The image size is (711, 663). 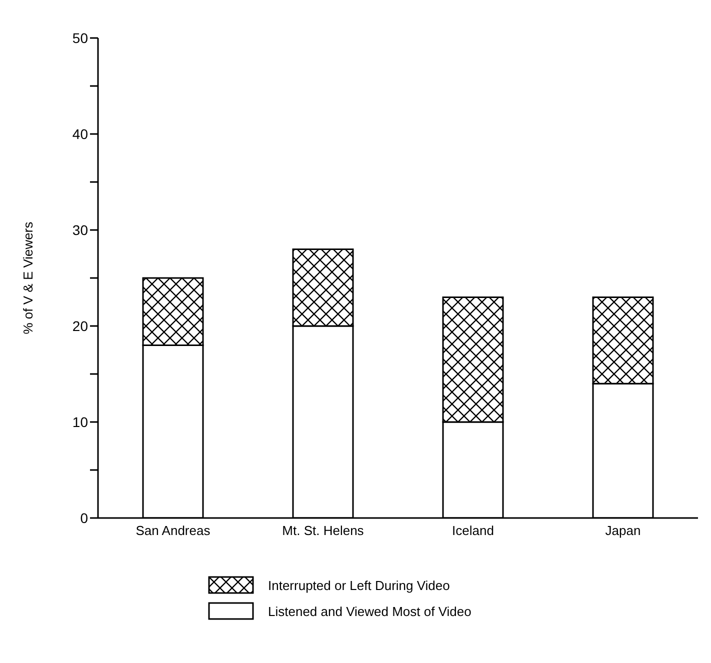 I want to click on x-tick-label: San Andreas, so click(x=173, y=530).